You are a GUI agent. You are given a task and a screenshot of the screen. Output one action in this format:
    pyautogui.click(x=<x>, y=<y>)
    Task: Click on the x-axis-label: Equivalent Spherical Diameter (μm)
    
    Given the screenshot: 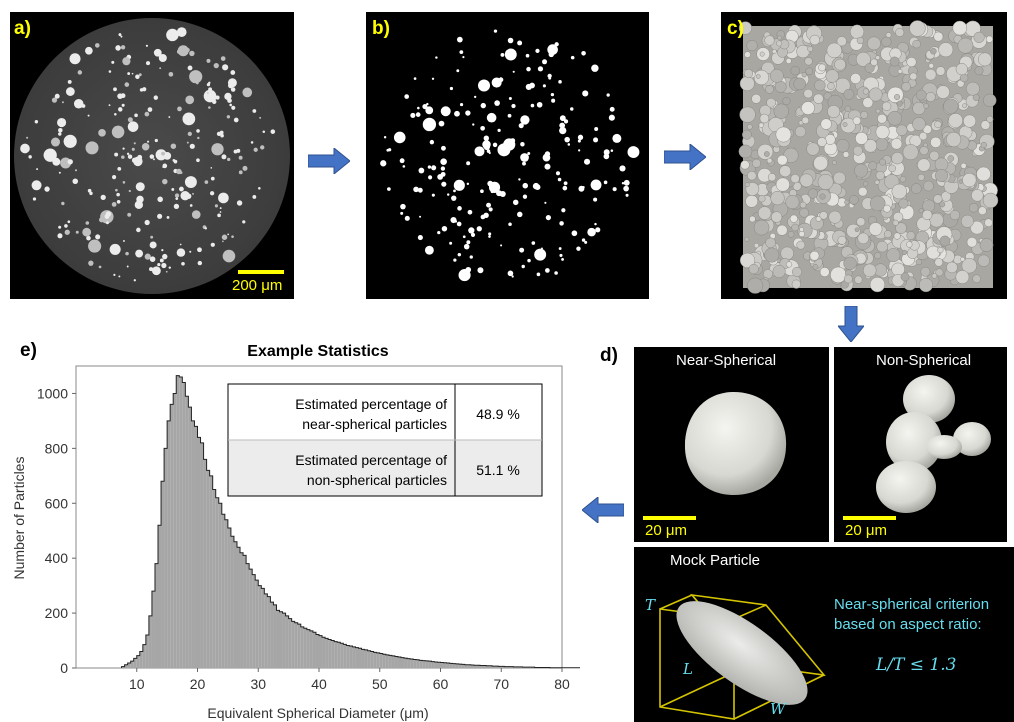 What is the action you would take?
    pyautogui.click(x=317, y=713)
    